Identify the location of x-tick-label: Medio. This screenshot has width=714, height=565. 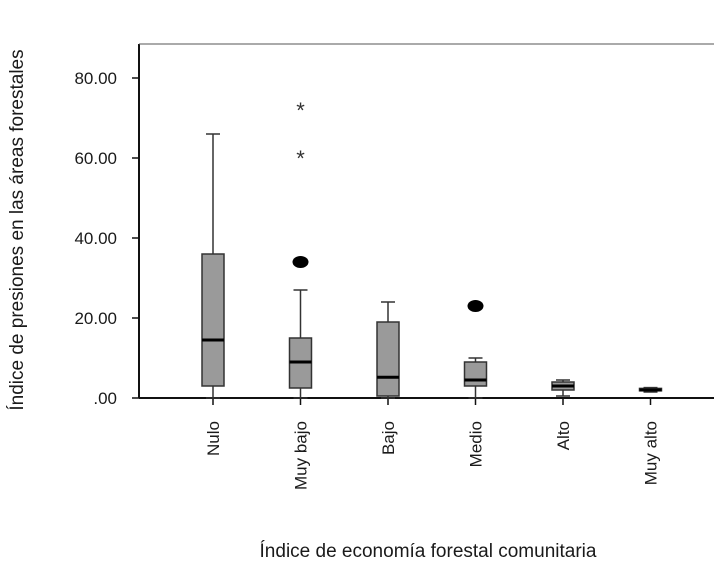
(476, 444).